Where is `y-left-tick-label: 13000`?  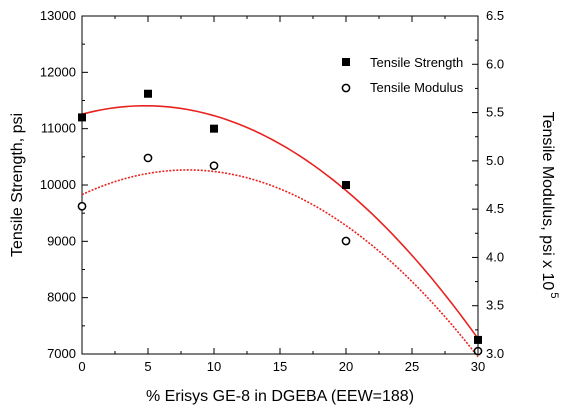 y-left-tick-label: 13000 is located at coordinates (58, 15).